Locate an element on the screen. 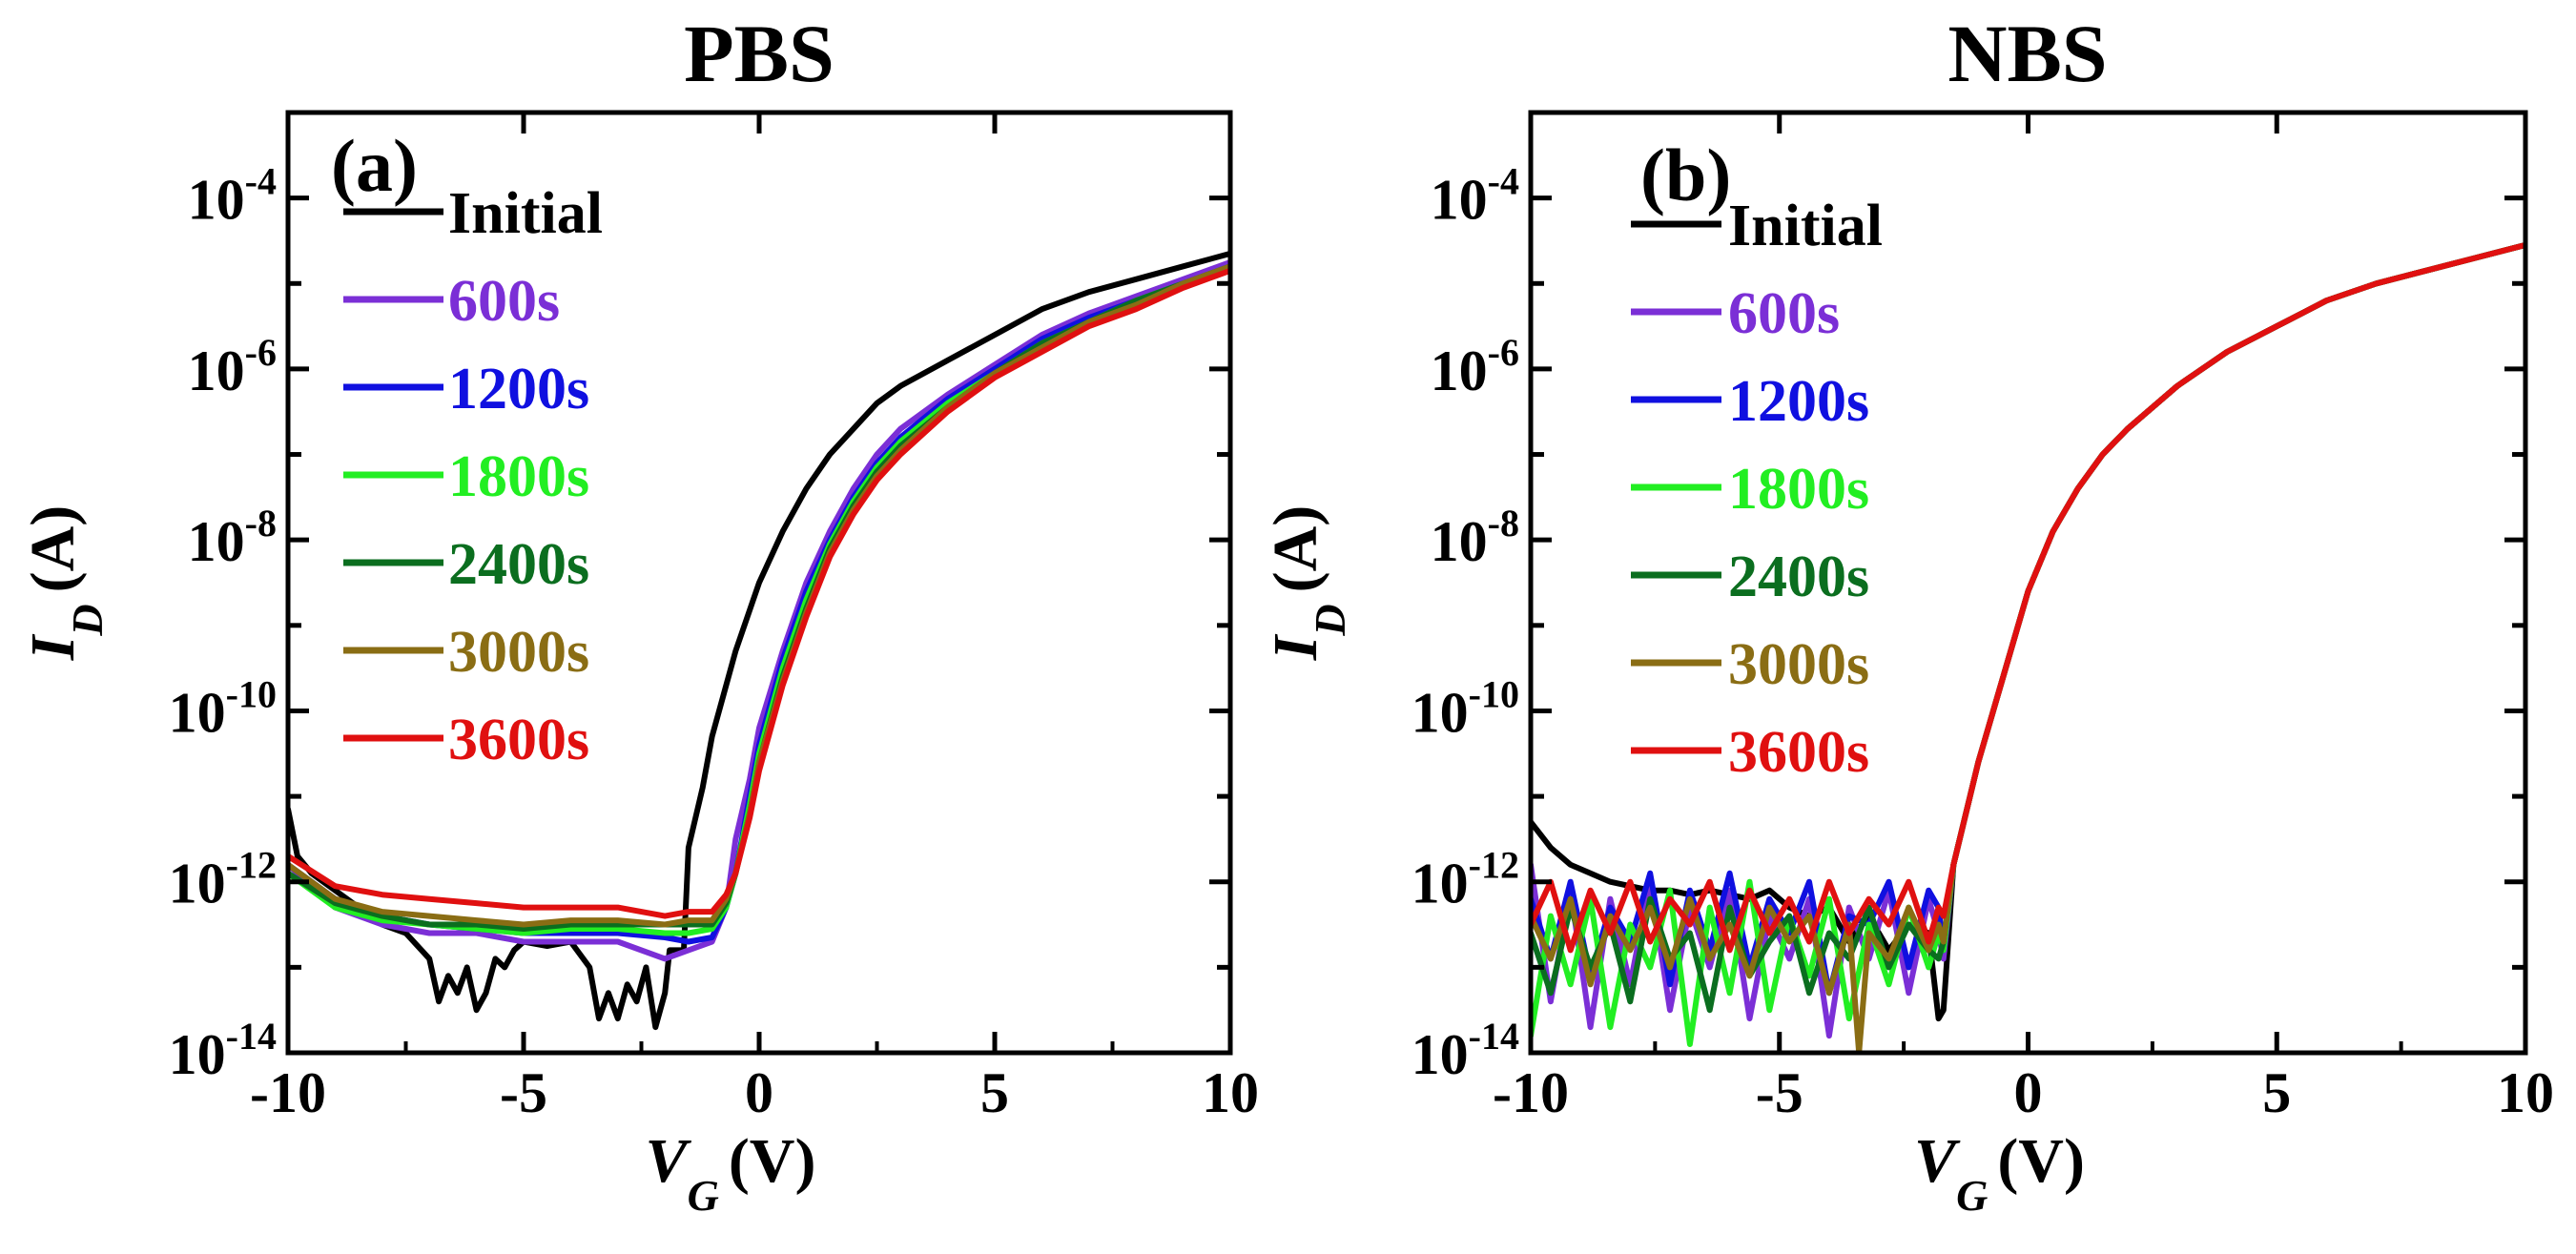 Image resolution: width=2576 pixels, height=1254 pixels. y-tick-label-a: 10⁻¹² is located at coordinates (223, 880).